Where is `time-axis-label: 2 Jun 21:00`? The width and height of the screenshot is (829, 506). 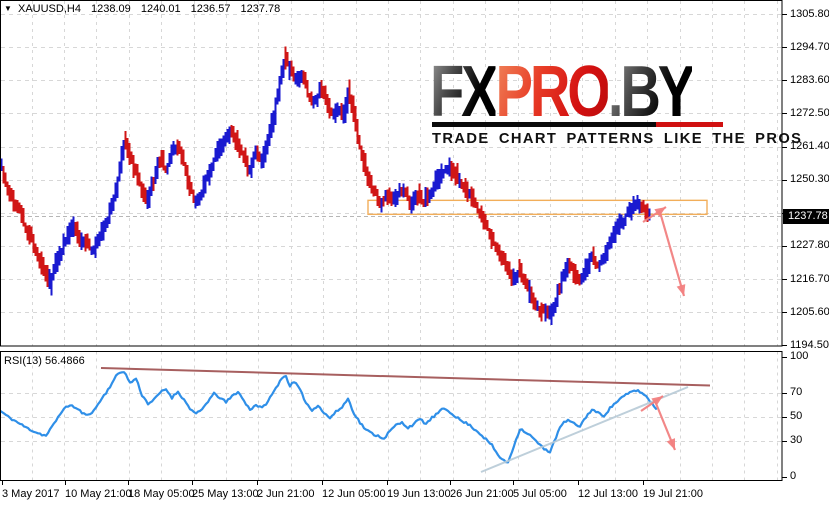 time-axis-label: 2 Jun 21:00 is located at coordinates (286, 494).